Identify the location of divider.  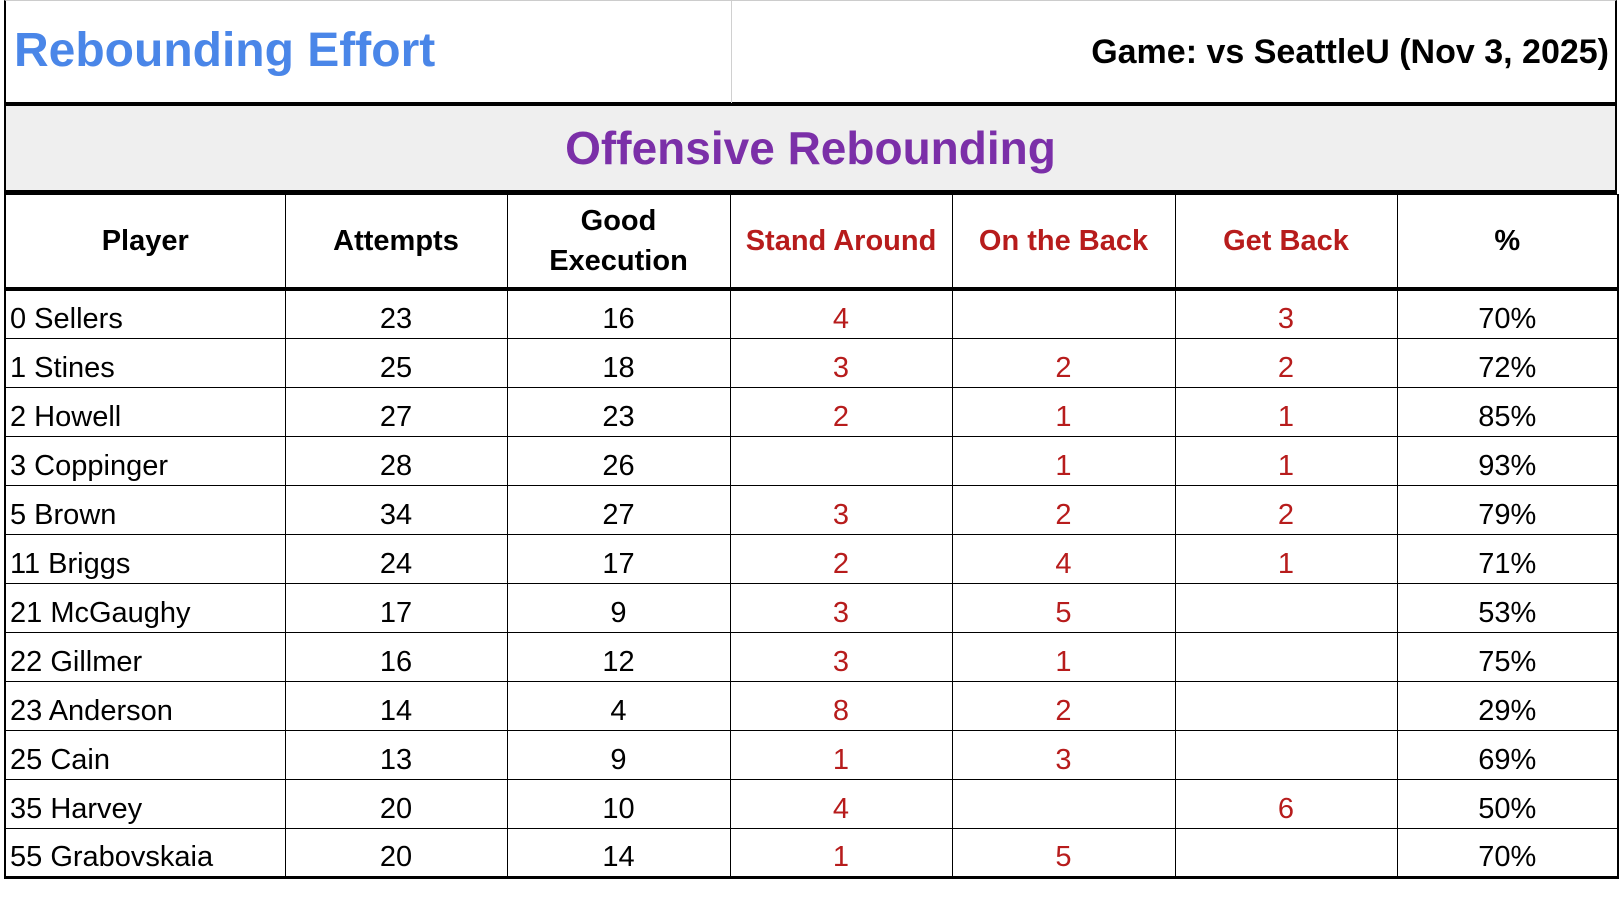
(731, 52).